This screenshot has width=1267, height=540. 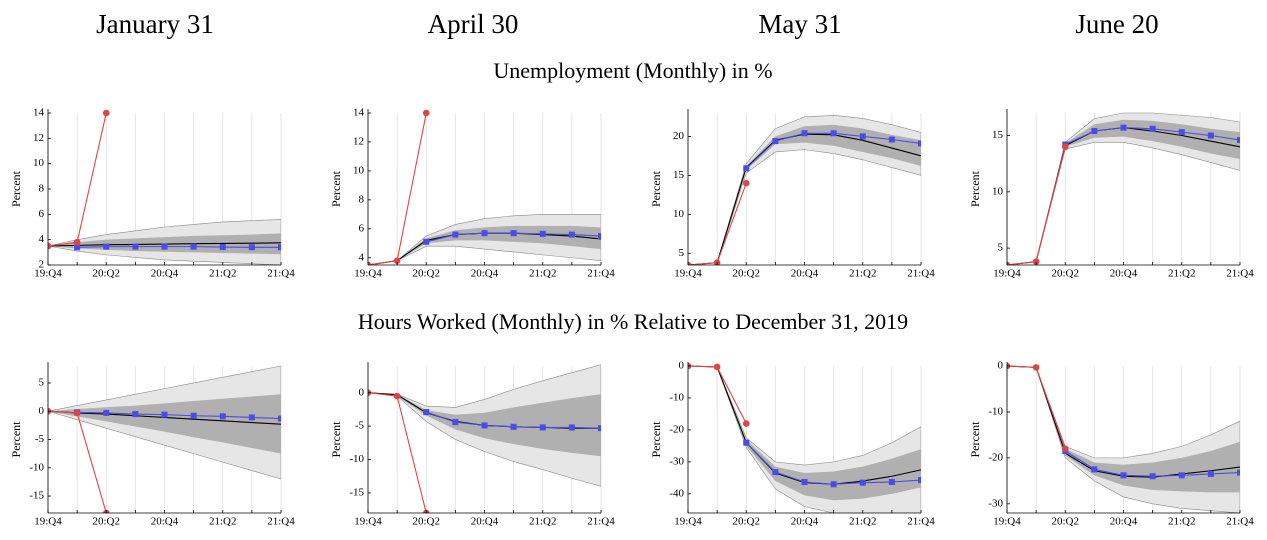 I want to click on row-title: Unemployment (Monthly) in %, so click(x=632, y=70).